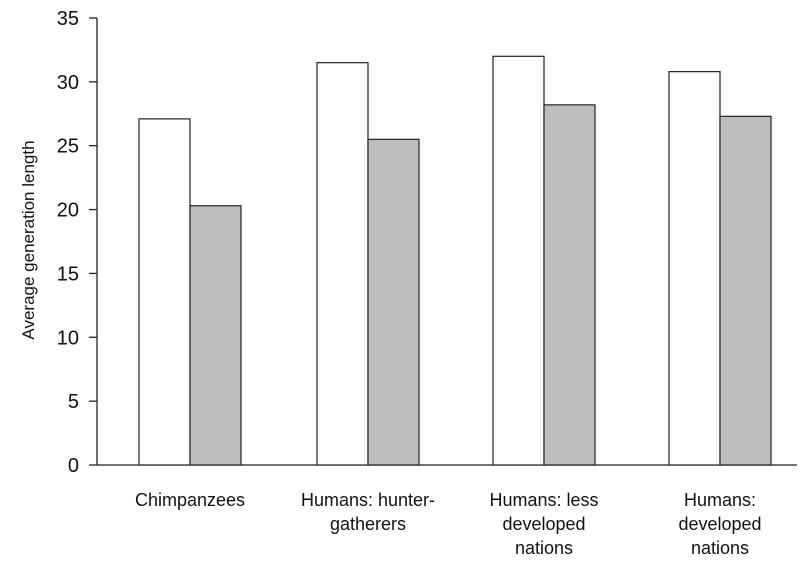 Image resolution: width=801 pixels, height=562 pixels. I want to click on y-tick-label: 5, so click(73, 402).